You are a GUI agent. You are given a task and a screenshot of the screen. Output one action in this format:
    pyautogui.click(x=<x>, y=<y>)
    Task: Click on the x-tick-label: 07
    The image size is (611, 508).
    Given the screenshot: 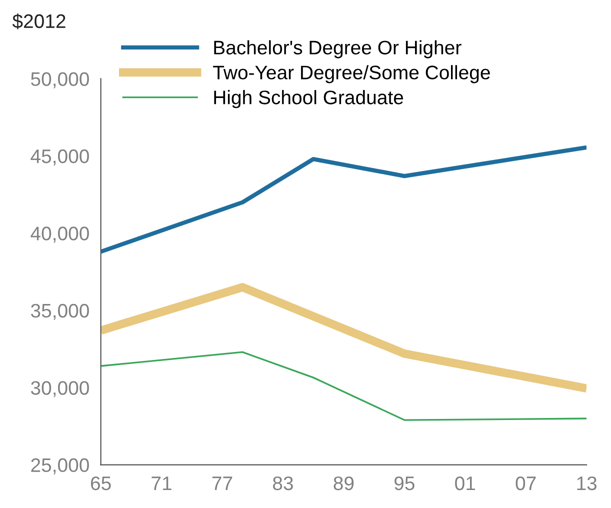 What is the action you would take?
    pyautogui.click(x=526, y=483)
    